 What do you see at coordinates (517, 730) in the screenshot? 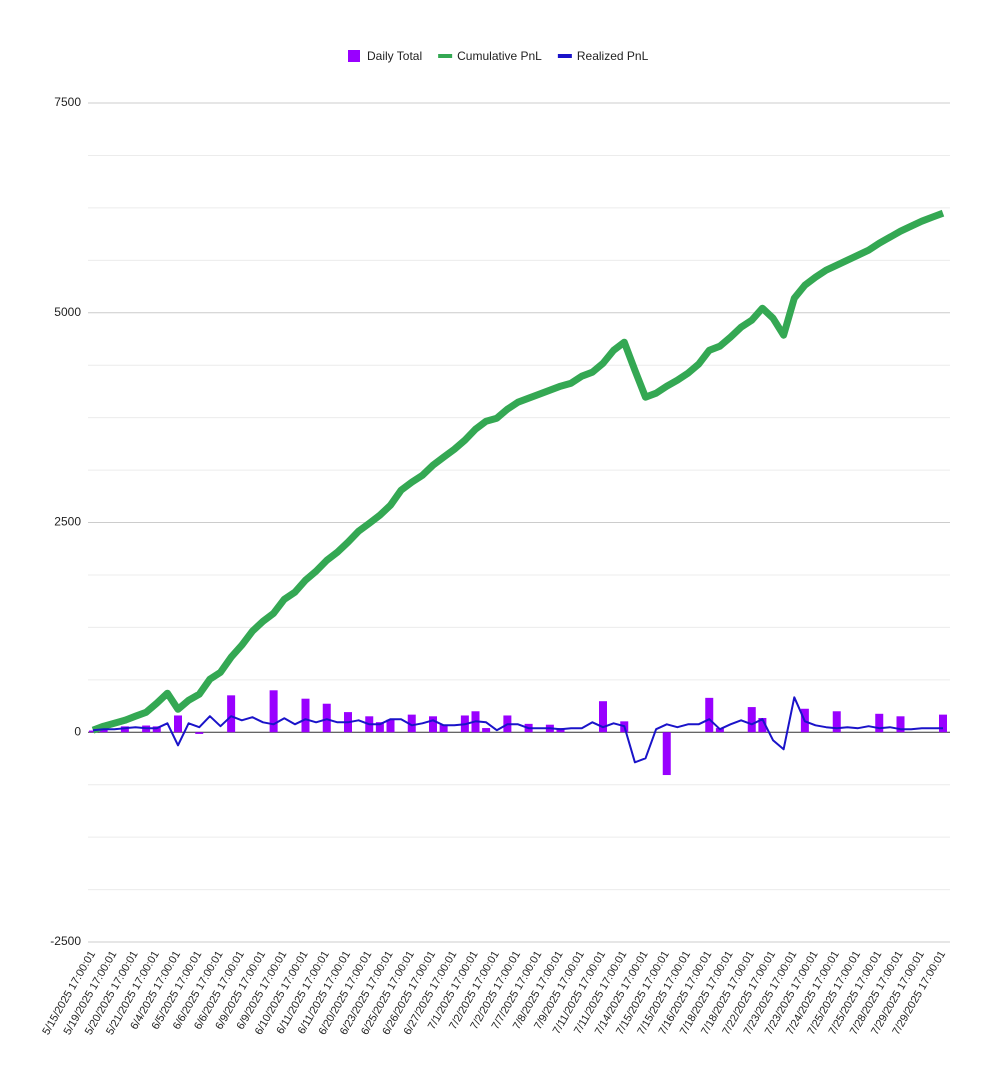
I see `line` at bounding box center [517, 730].